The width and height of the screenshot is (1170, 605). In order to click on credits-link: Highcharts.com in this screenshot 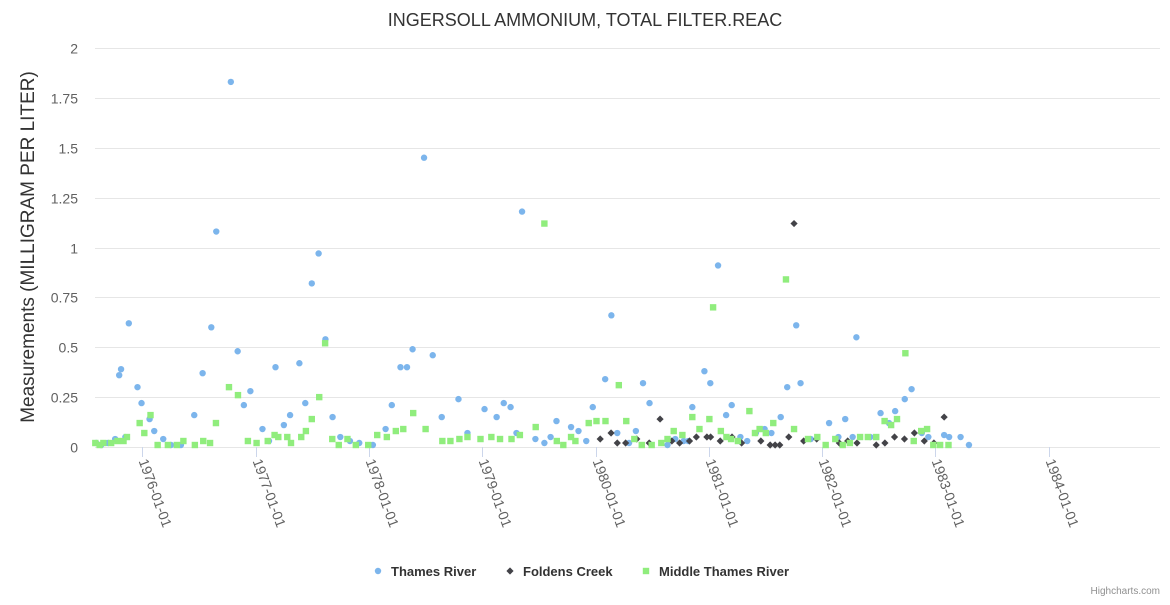, I will do `click(1125, 591)`.